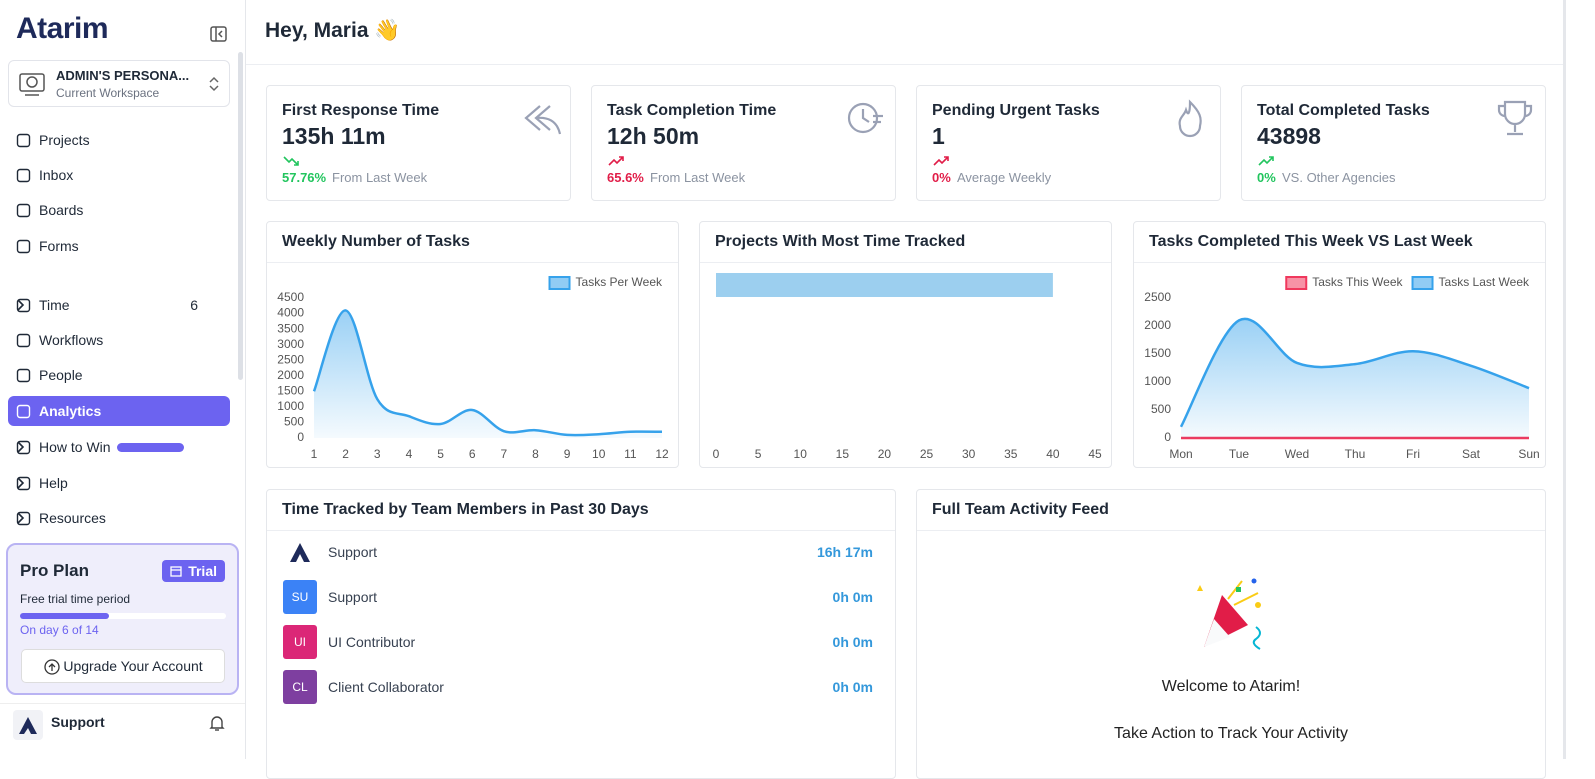 Image resolution: width=1595 pixels, height=779 pixels. Describe the element at coordinates (907, 367) in the screenshot. I see `chart: 0 5 10 15 20 25 30 35 40 45` at that location.